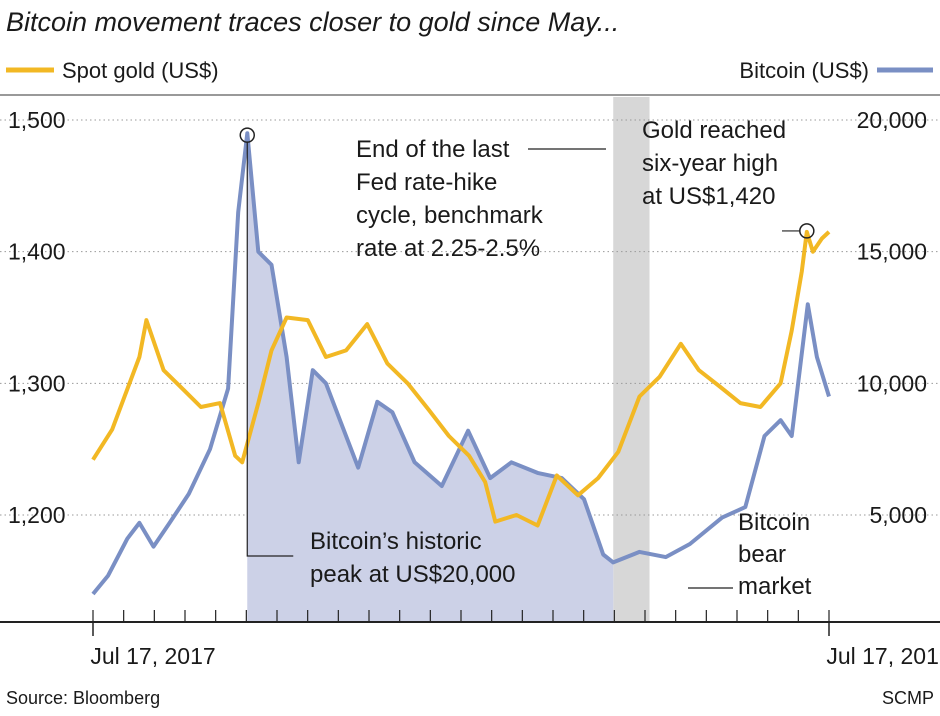 The image size is (940, 716). What do you see at coordinates (710, 163) in the screenshot?
I see `gold-high-annotation-text: six-year high` at bounding box center [710, 163].